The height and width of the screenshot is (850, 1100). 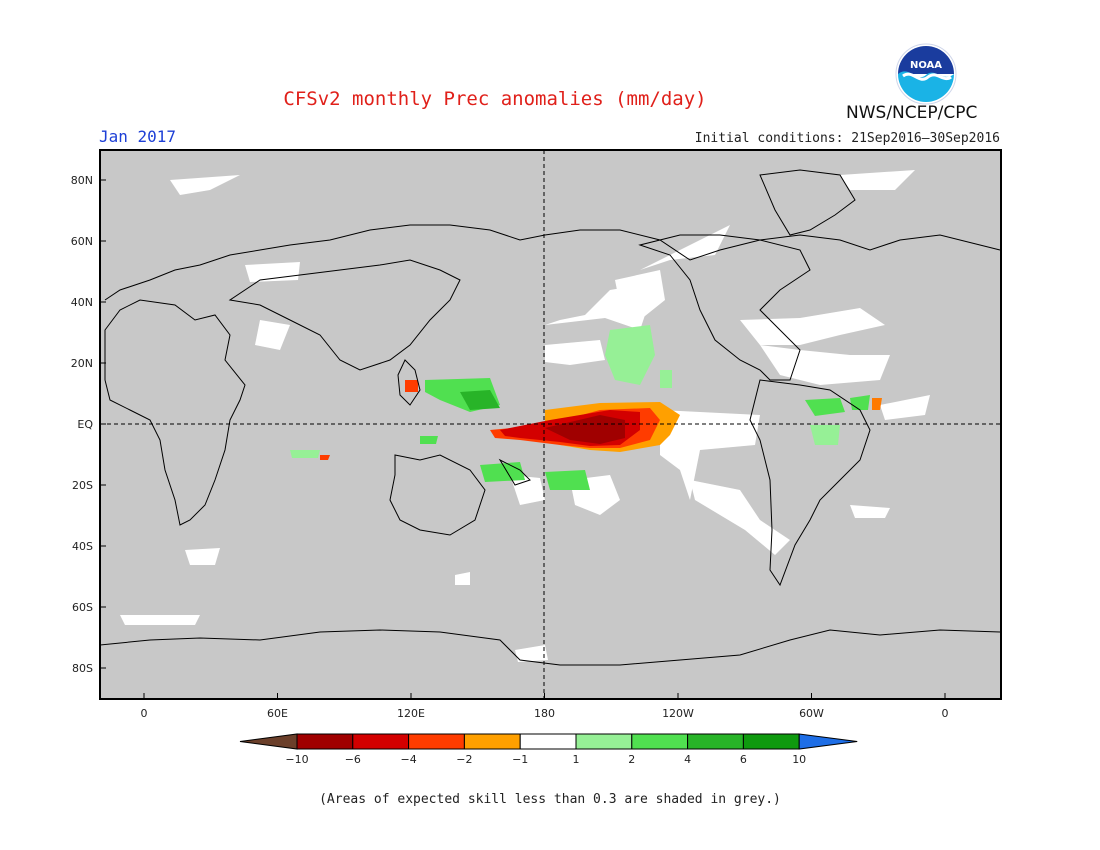 I want to click on lon-tick-label: 180, so click(x=544, y=713).